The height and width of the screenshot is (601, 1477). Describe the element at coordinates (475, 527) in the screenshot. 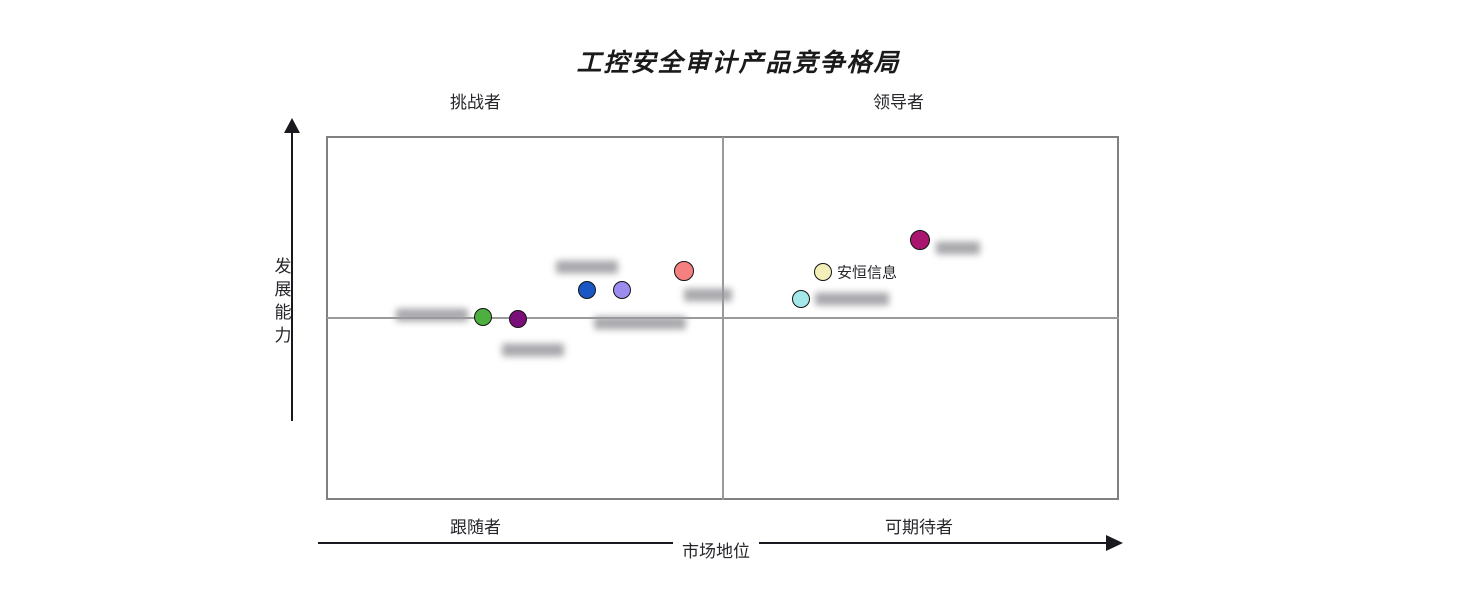

I see `quadrant-label-follower: 跟随者` at that location.